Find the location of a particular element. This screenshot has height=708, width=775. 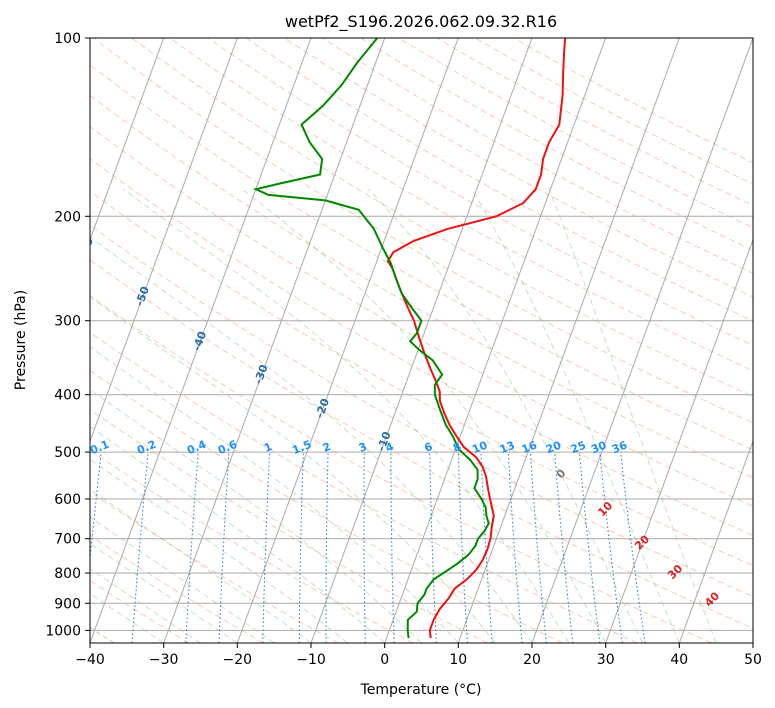

y-tick-label: 1000 is located at coordinates (63, 631).